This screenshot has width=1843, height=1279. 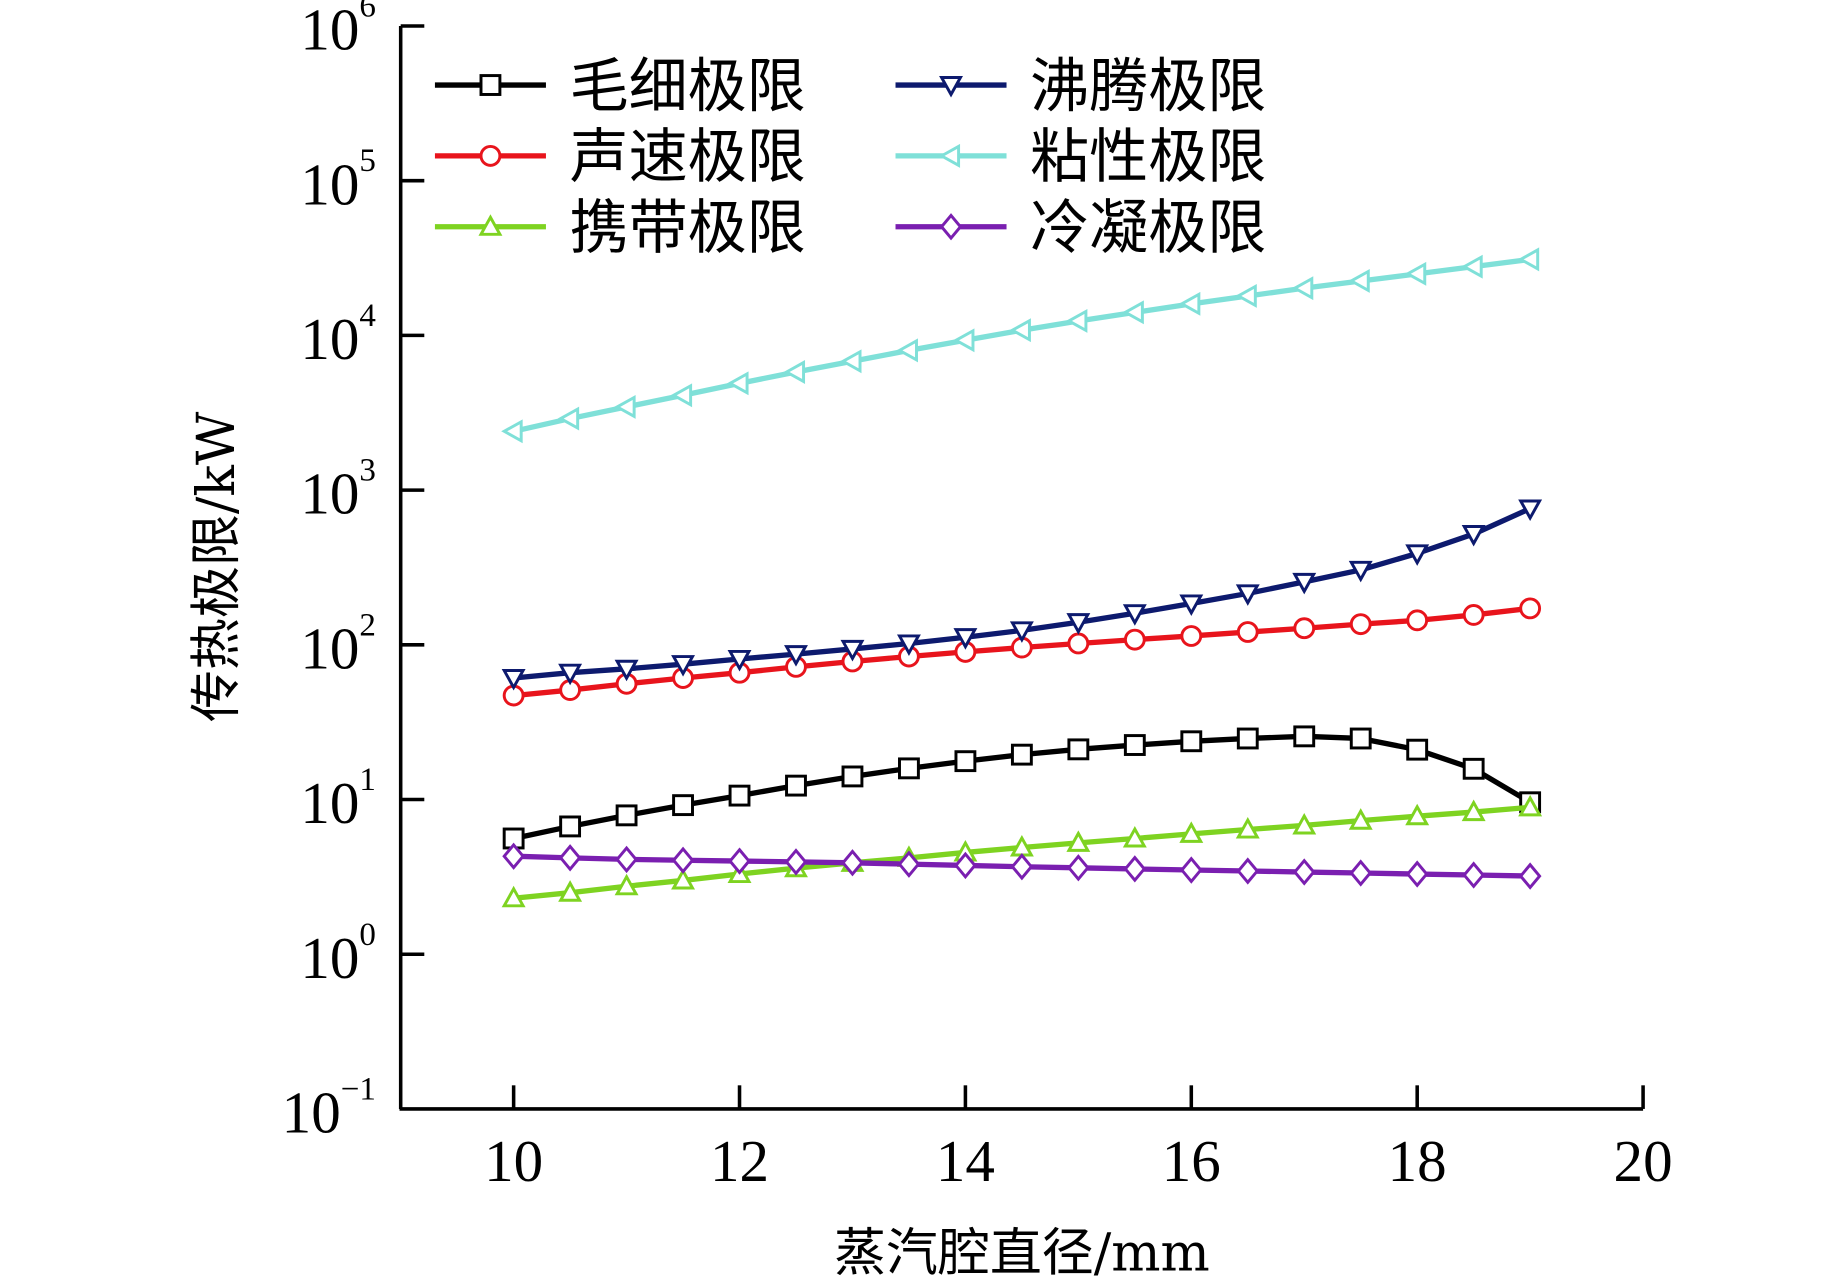 I want to click on legend-item: 声速极限, so click(x=620, y=156).